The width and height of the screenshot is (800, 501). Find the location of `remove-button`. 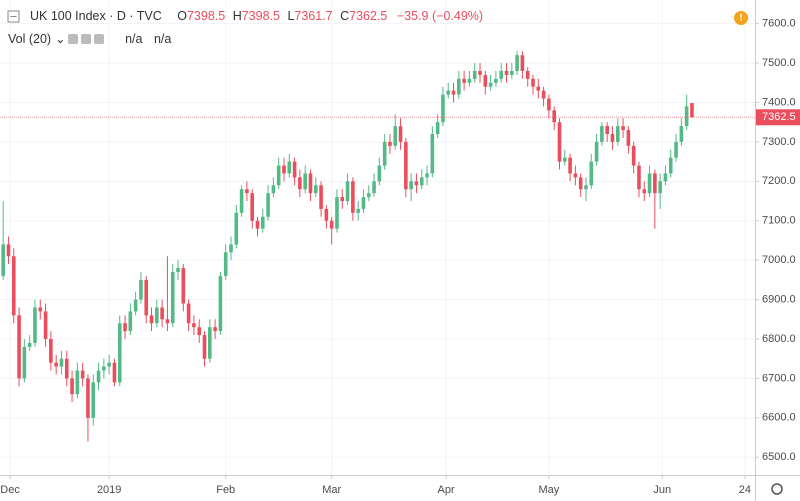

remove-button is located at coordinates (99, 39).